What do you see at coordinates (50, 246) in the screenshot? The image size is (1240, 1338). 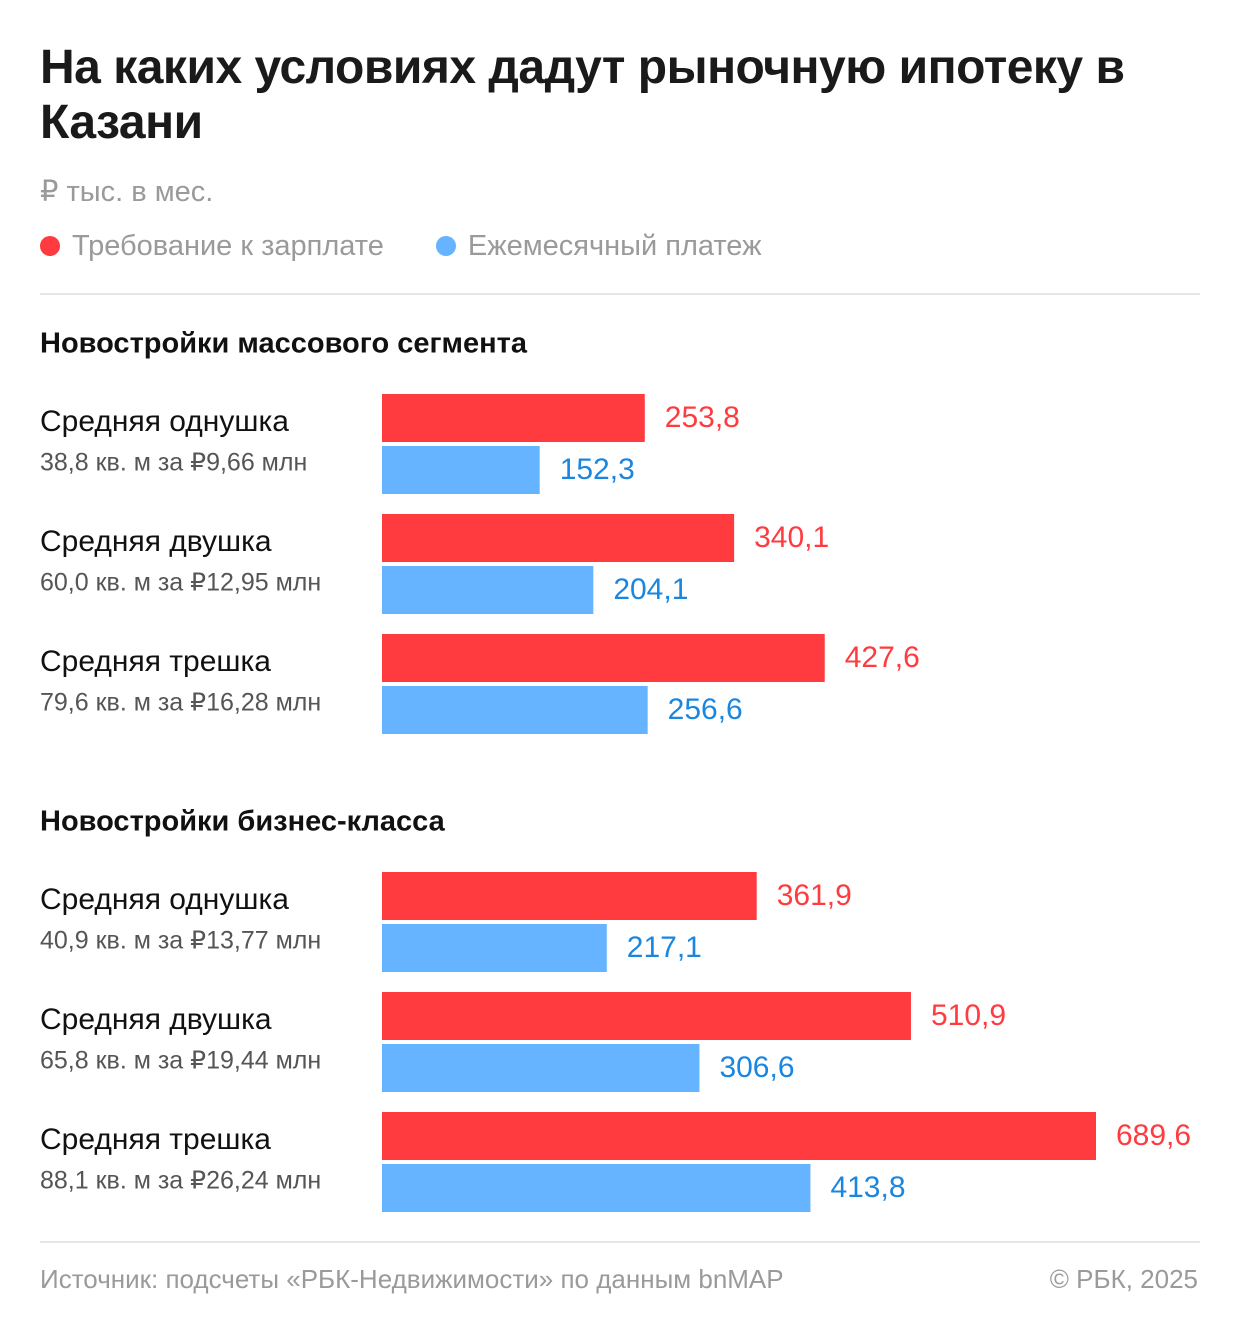 I see `legend-dot-salary-icon` at bounding box center [50, 246].